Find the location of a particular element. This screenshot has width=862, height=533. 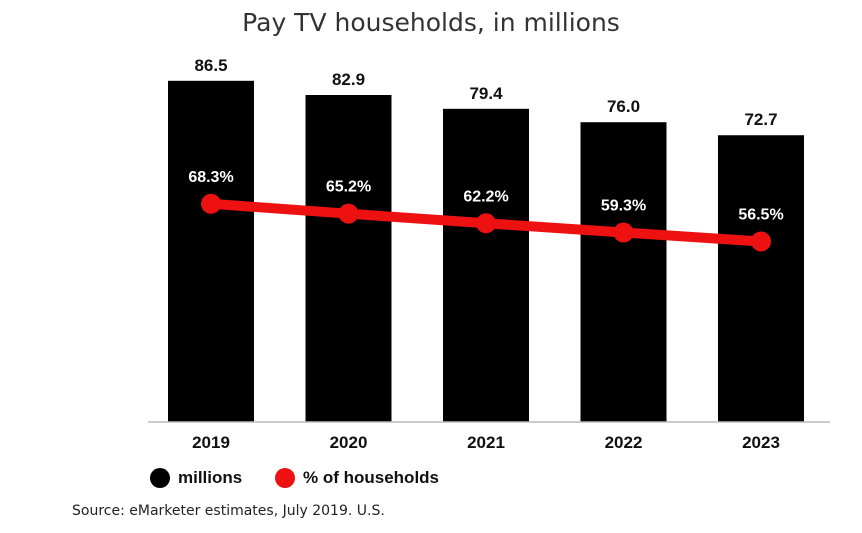

line-point-2023 is located at coordinates (761, 241).